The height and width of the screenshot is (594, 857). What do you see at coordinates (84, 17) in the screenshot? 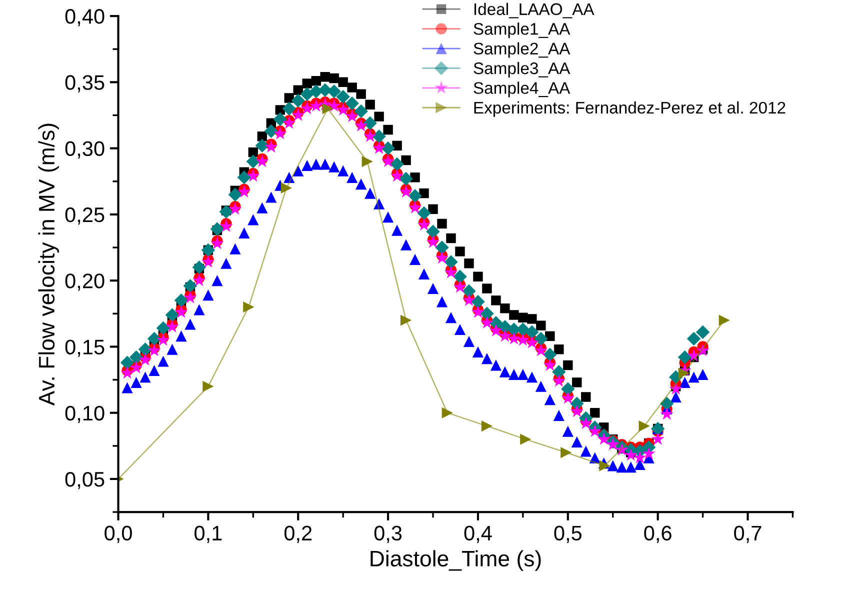
I see `y-tick-label: 0,40` at bounding box center [84, 17].